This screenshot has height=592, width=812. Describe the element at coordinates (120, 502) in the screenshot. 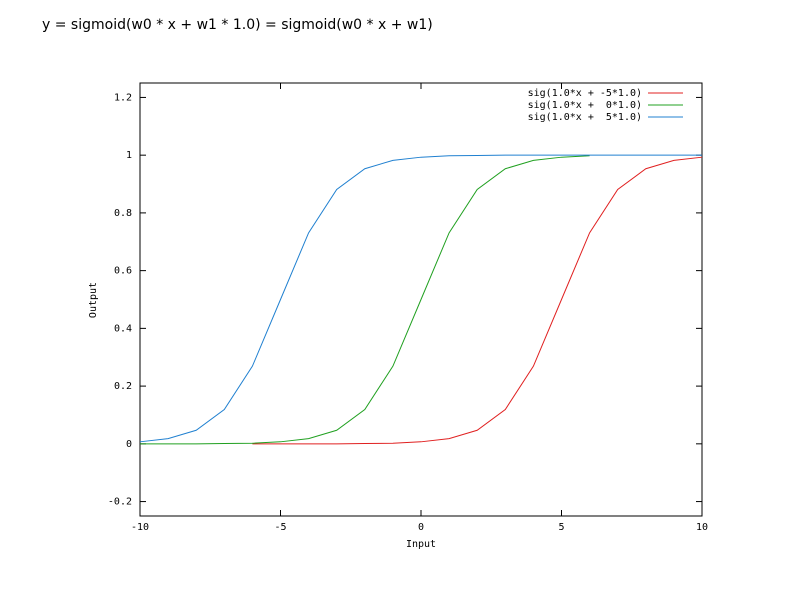

I see `y-tick-label: -0.2` at that location.